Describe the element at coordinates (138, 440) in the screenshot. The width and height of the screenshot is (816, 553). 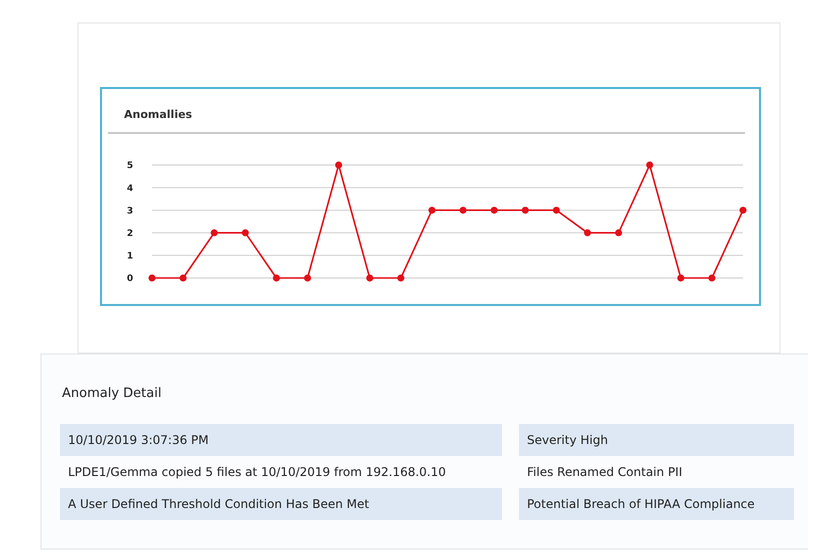
I see `text: 10/10/2019 3:07:36 PM` at that location.